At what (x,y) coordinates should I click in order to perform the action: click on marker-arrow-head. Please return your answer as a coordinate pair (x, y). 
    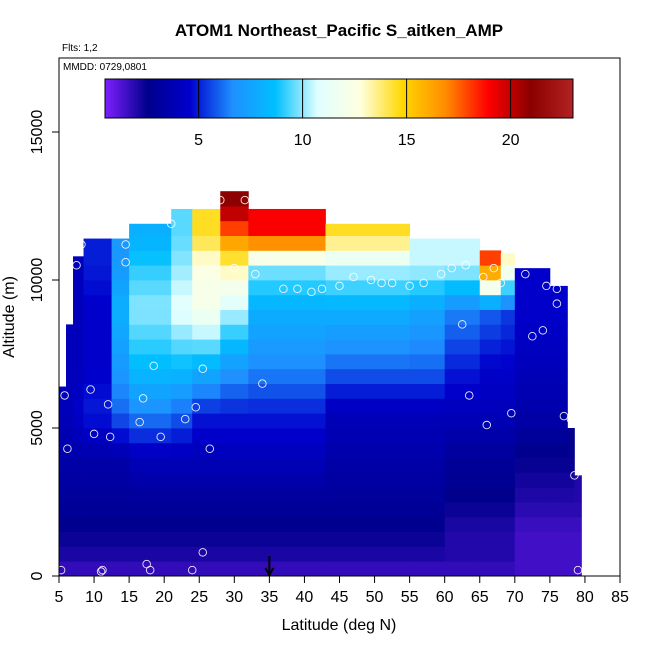
    Looking at the image, I should click on (269, 572).